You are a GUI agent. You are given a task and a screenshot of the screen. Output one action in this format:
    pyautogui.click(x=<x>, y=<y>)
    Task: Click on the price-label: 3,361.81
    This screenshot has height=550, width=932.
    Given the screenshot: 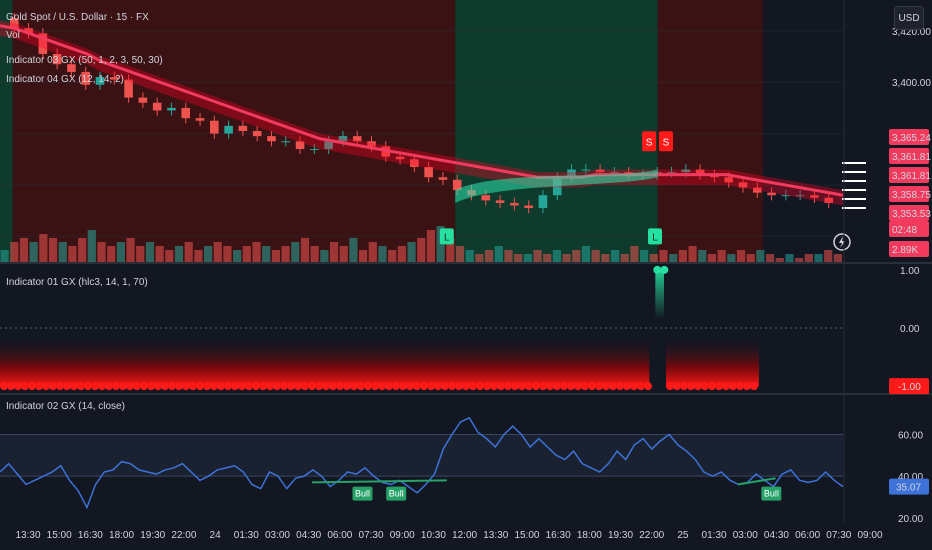 What is the action you would take?
    pyautogui.click(x=911, y=176)
    